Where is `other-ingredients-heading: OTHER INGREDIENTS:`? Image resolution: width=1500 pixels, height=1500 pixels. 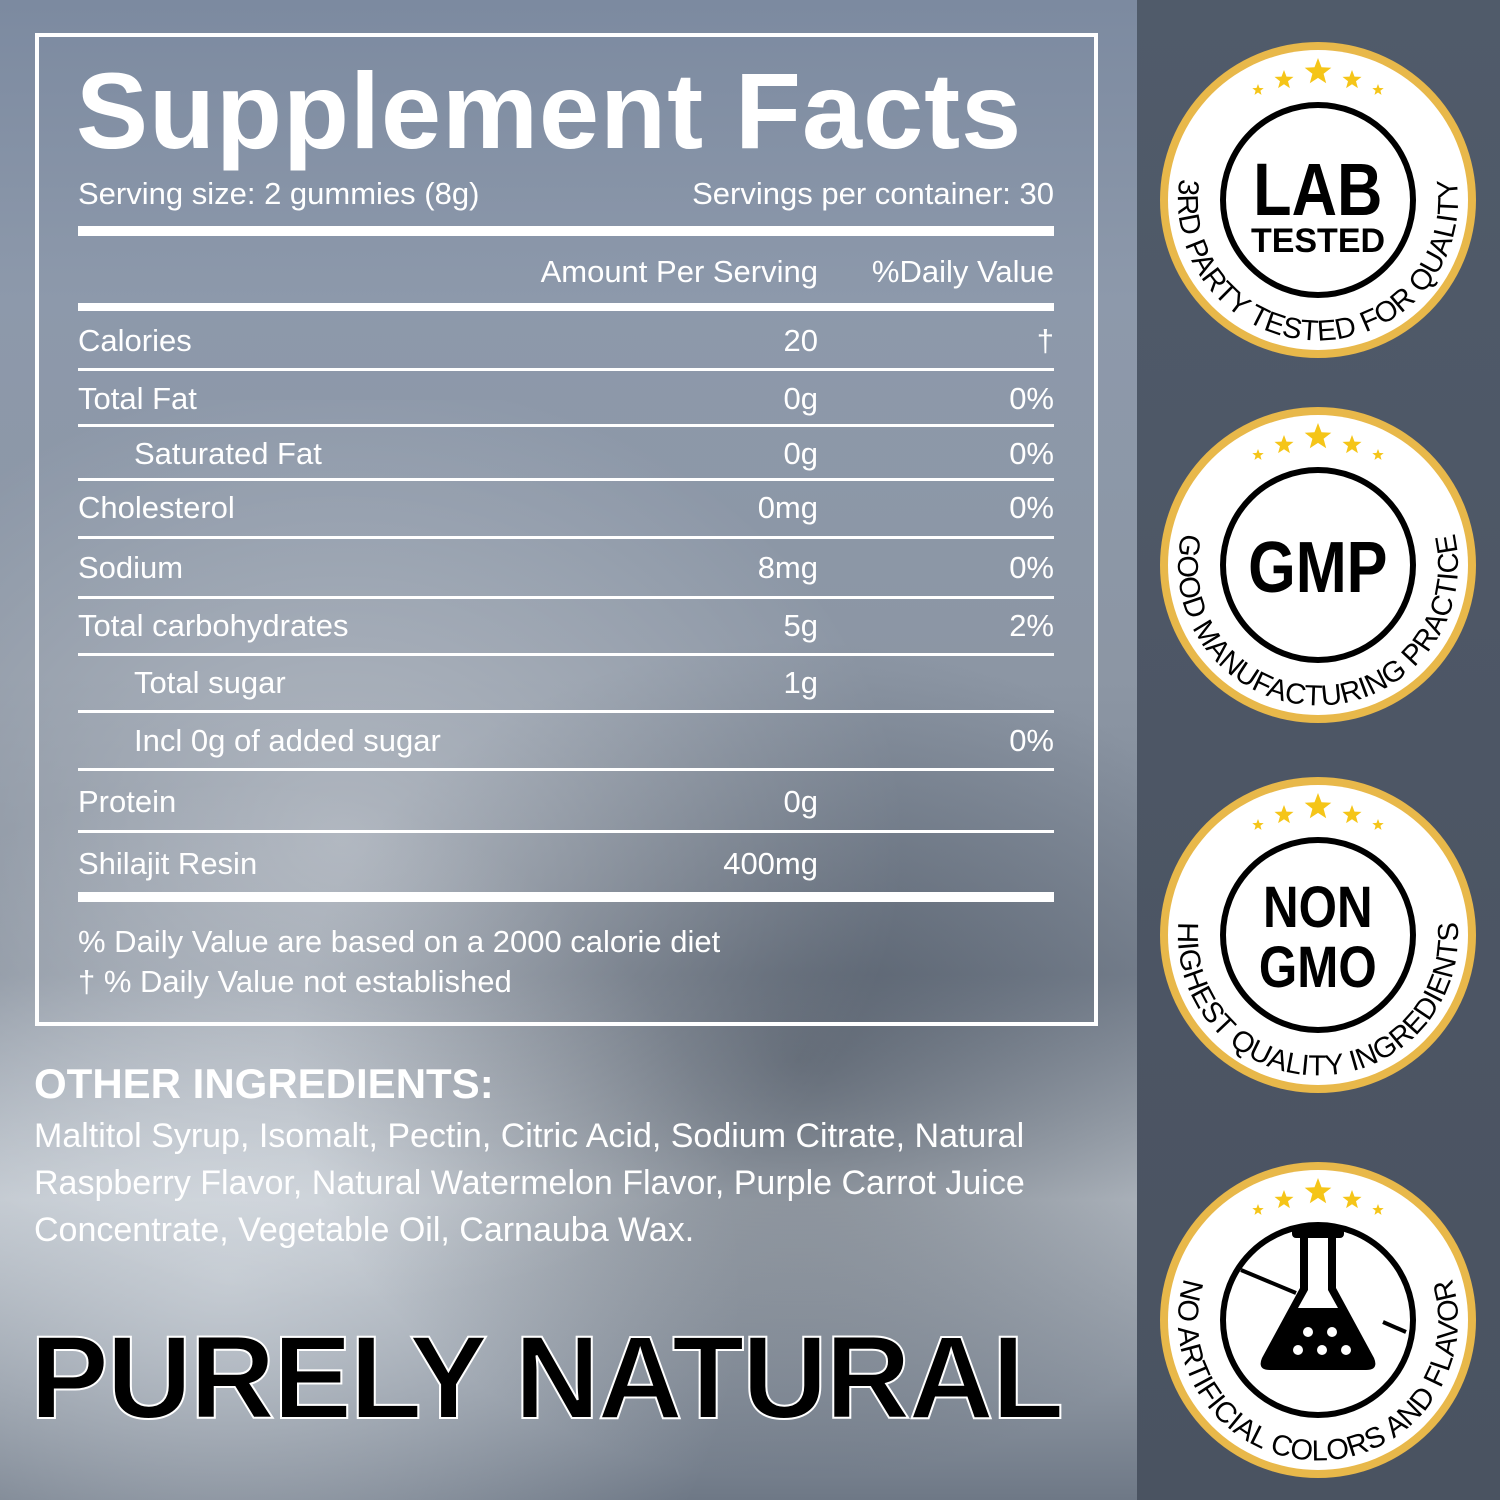 other-ingredients-heading: OTHER INGREDIENTS: is located at coordinates (264, 1083).